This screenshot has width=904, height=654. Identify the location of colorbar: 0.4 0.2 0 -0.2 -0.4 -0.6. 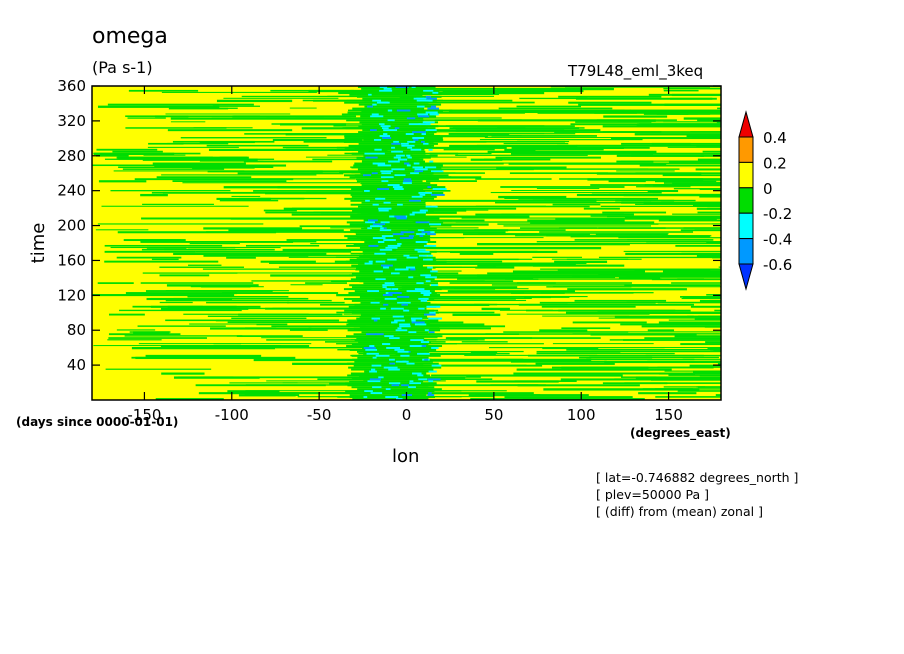
(765, 200).